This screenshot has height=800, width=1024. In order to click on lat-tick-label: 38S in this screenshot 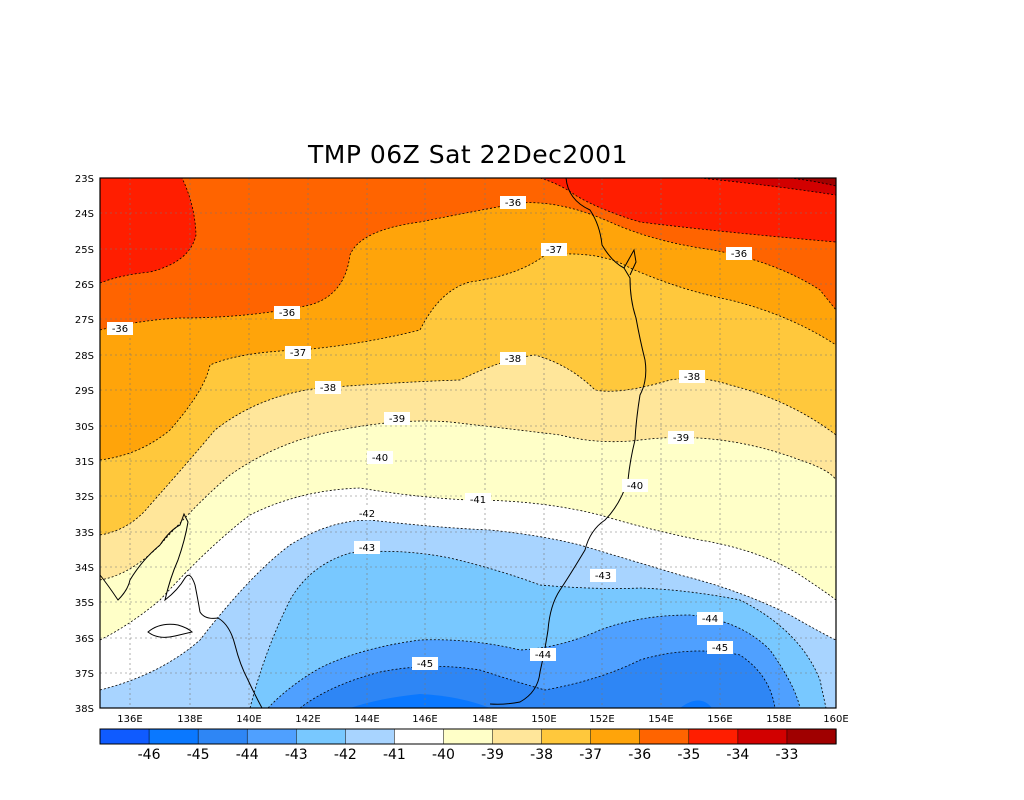, I will do `click(84, 709)`.